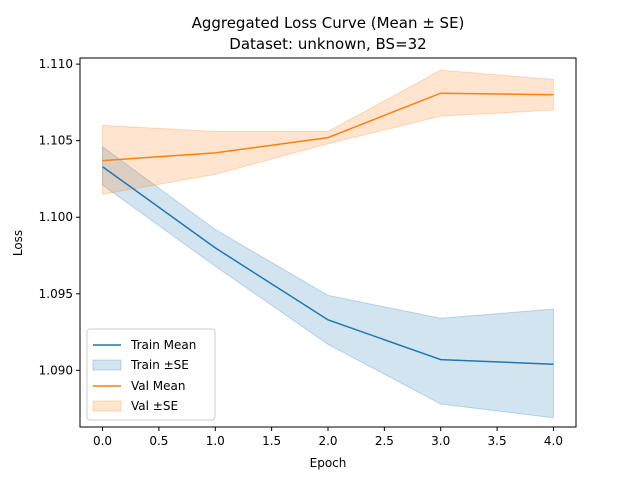 The image size is (640, 480). I want to click on x-tick-label: 0.0, so click(102, 441).